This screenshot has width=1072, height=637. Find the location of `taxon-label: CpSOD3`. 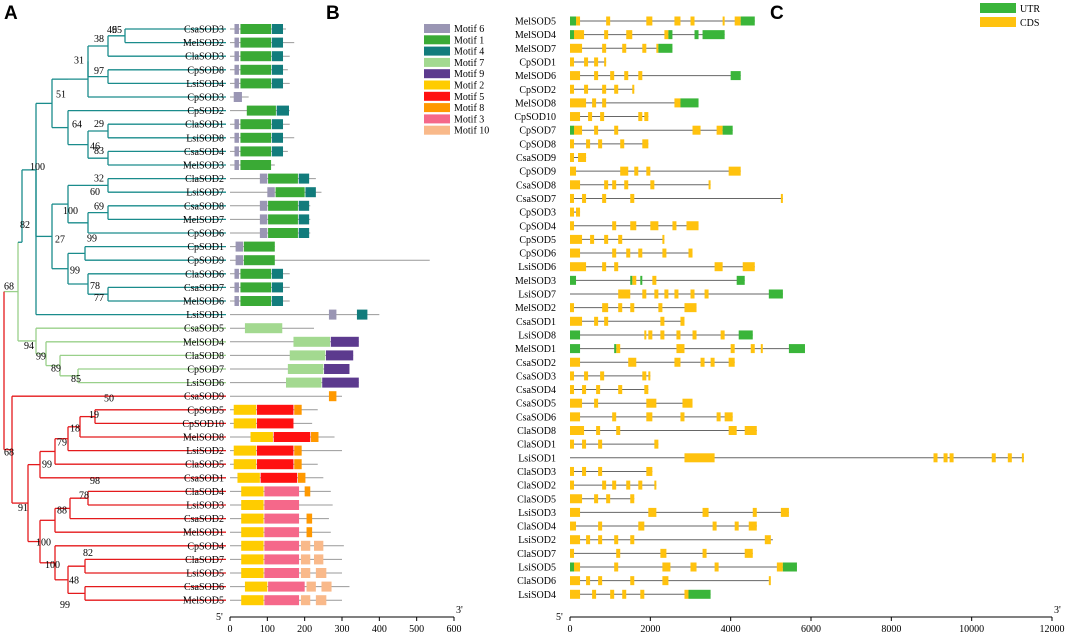

taxon-label: CpSOD3 is located at coordinates (205, 98).